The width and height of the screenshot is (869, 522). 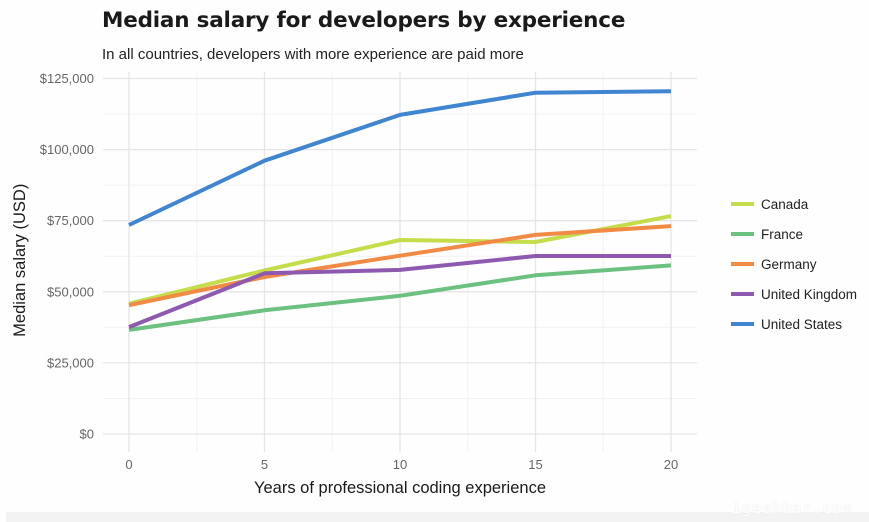 I want to click on x-tick-label: 5, so click(x=264, y=464).